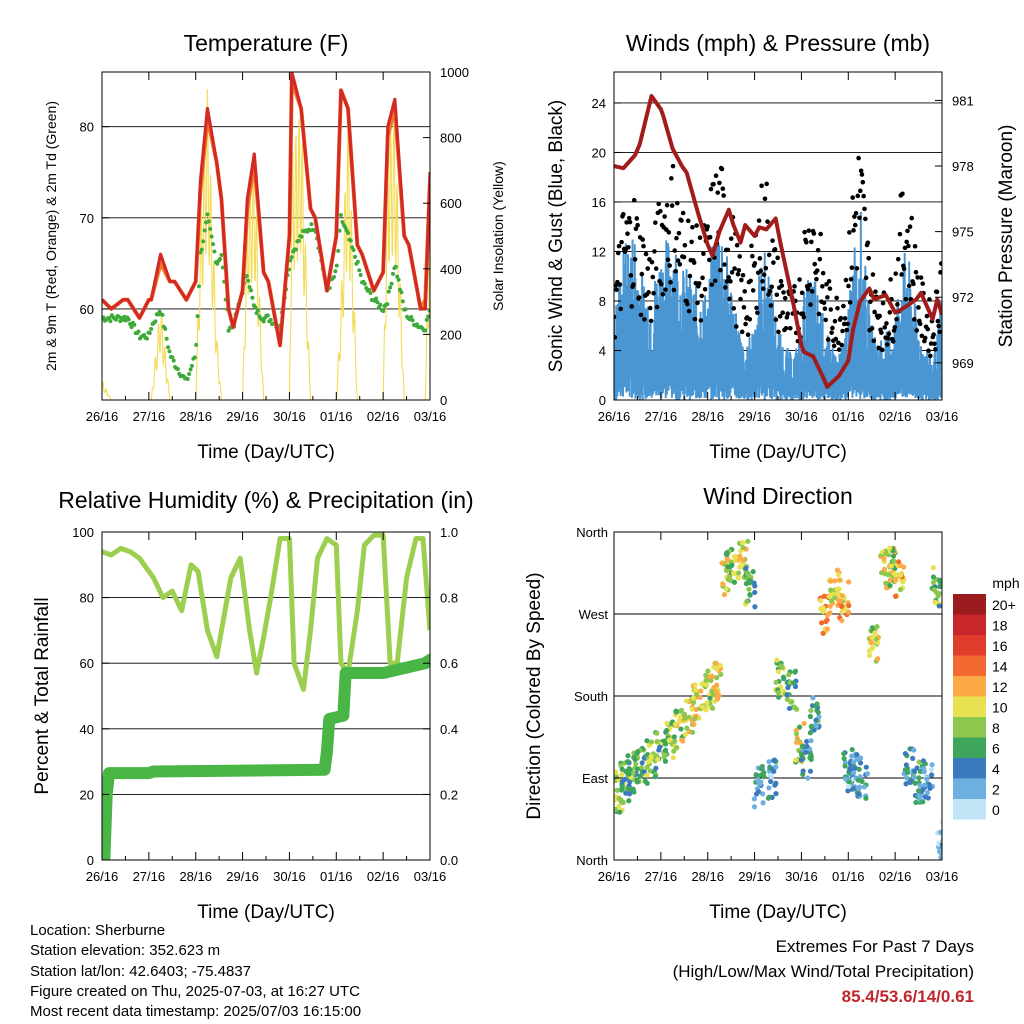  I want to click on x-tick-label: 02/16, so click(895, 416).